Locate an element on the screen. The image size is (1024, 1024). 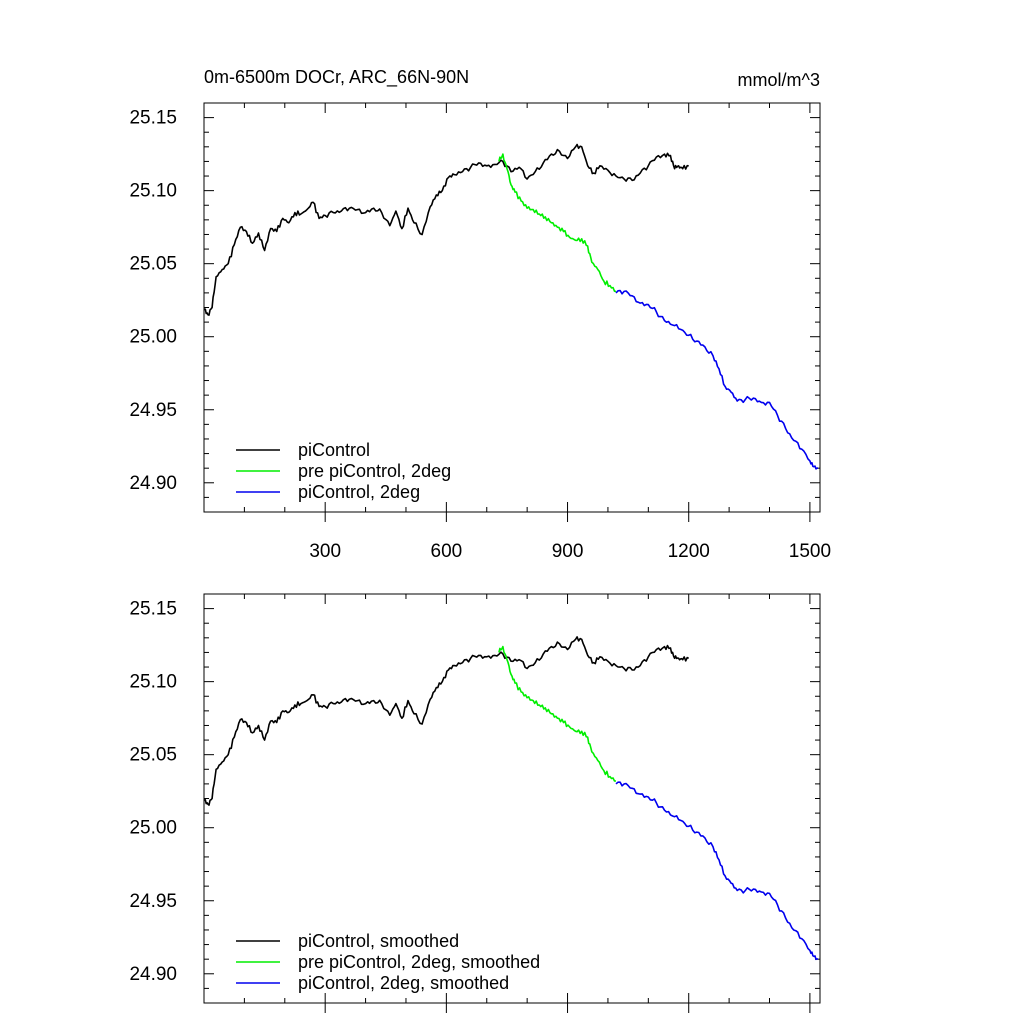
x-tick-label: 600 is located at coordinates (447, 551).